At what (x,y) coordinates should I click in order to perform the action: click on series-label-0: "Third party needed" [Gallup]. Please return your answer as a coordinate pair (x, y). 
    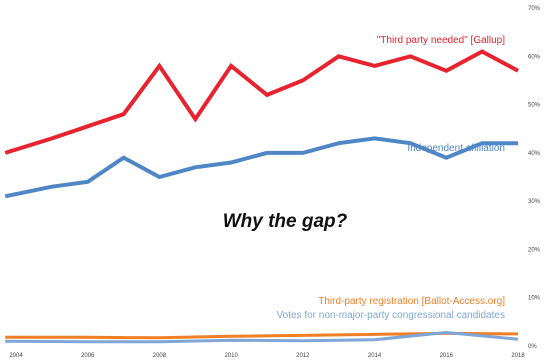
    Looking at the image, I should click on (441, 40).